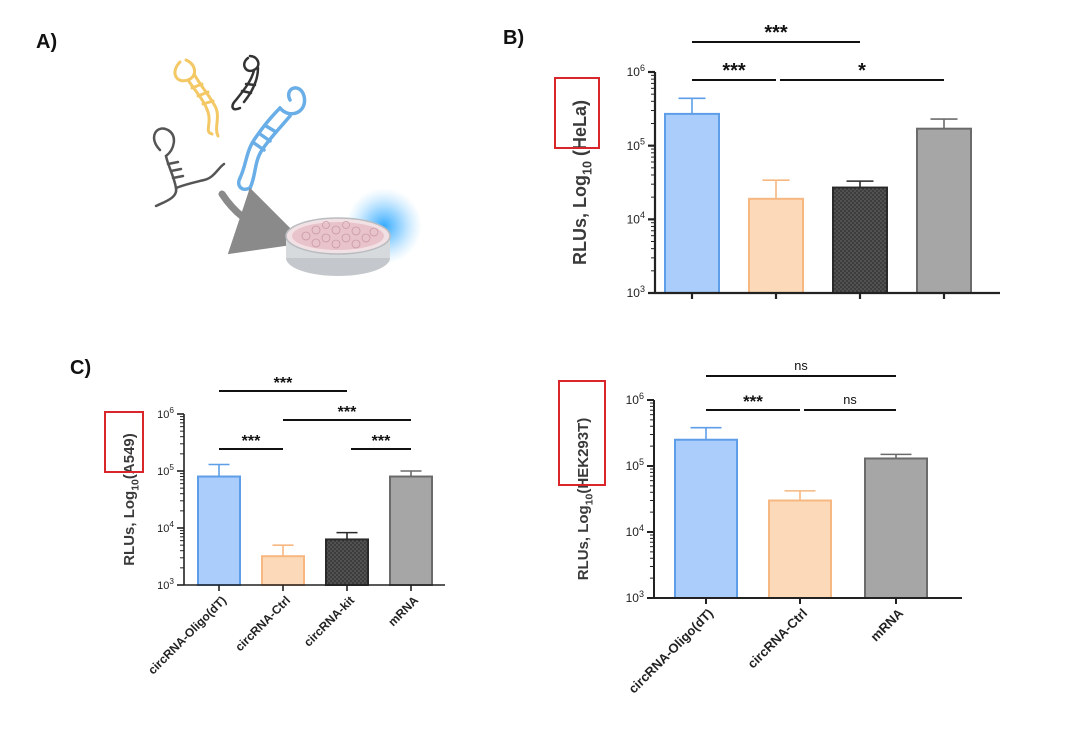  What do you see at coordinates (329, 621) in the screenshot?
I see `x-category-label: circRNA-kit` at bounding box center [329, 621].